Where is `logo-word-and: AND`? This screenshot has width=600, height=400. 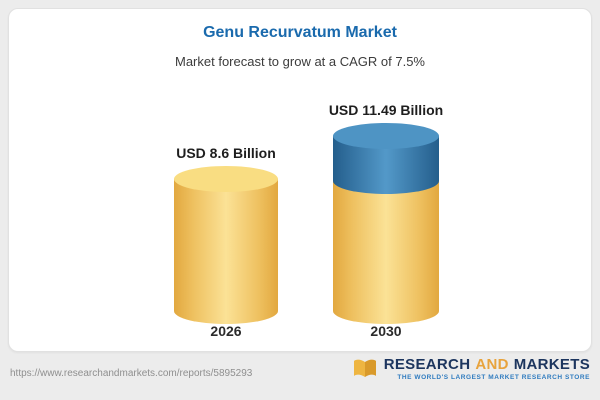 logo-word-and: AND is located at coordinates (492, 364).